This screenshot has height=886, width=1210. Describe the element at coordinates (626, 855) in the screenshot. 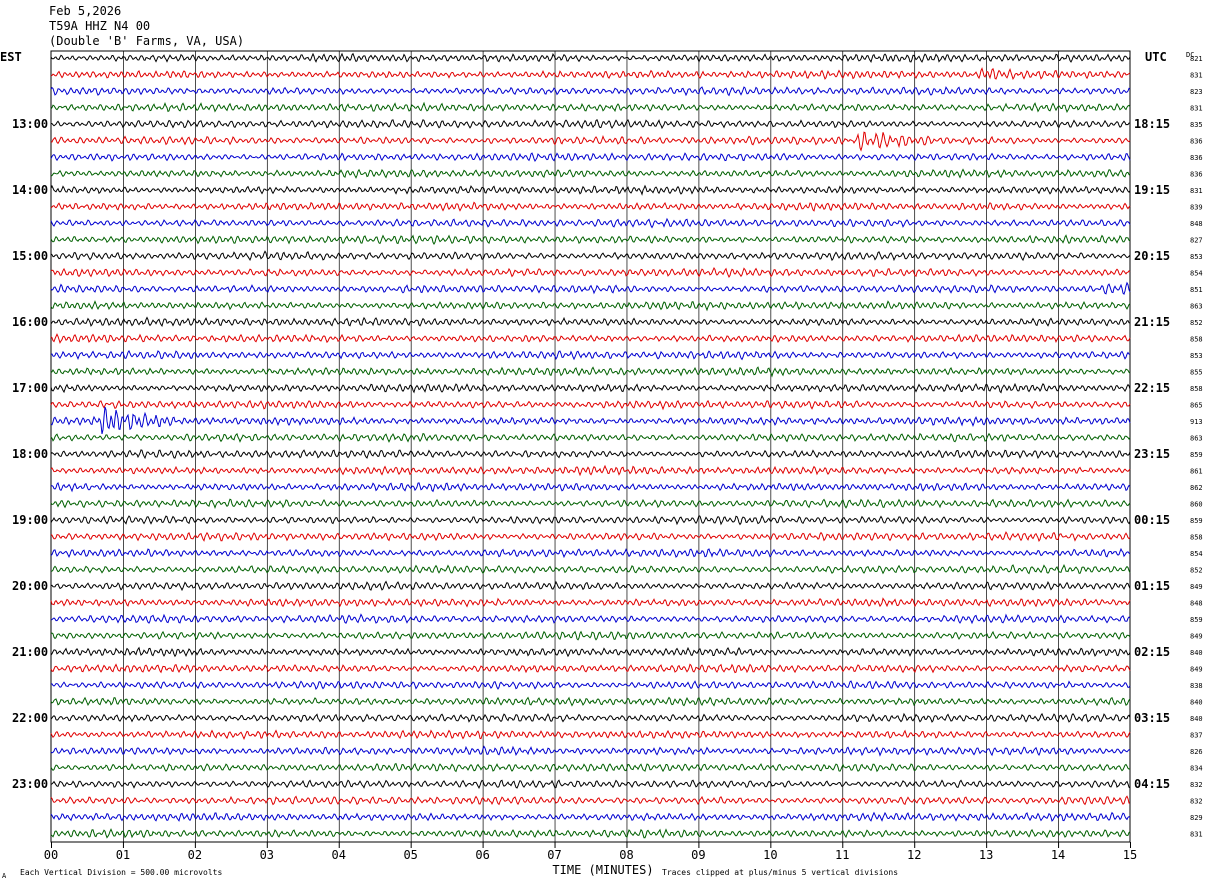

I see `x-tick-label: 08` at that location.